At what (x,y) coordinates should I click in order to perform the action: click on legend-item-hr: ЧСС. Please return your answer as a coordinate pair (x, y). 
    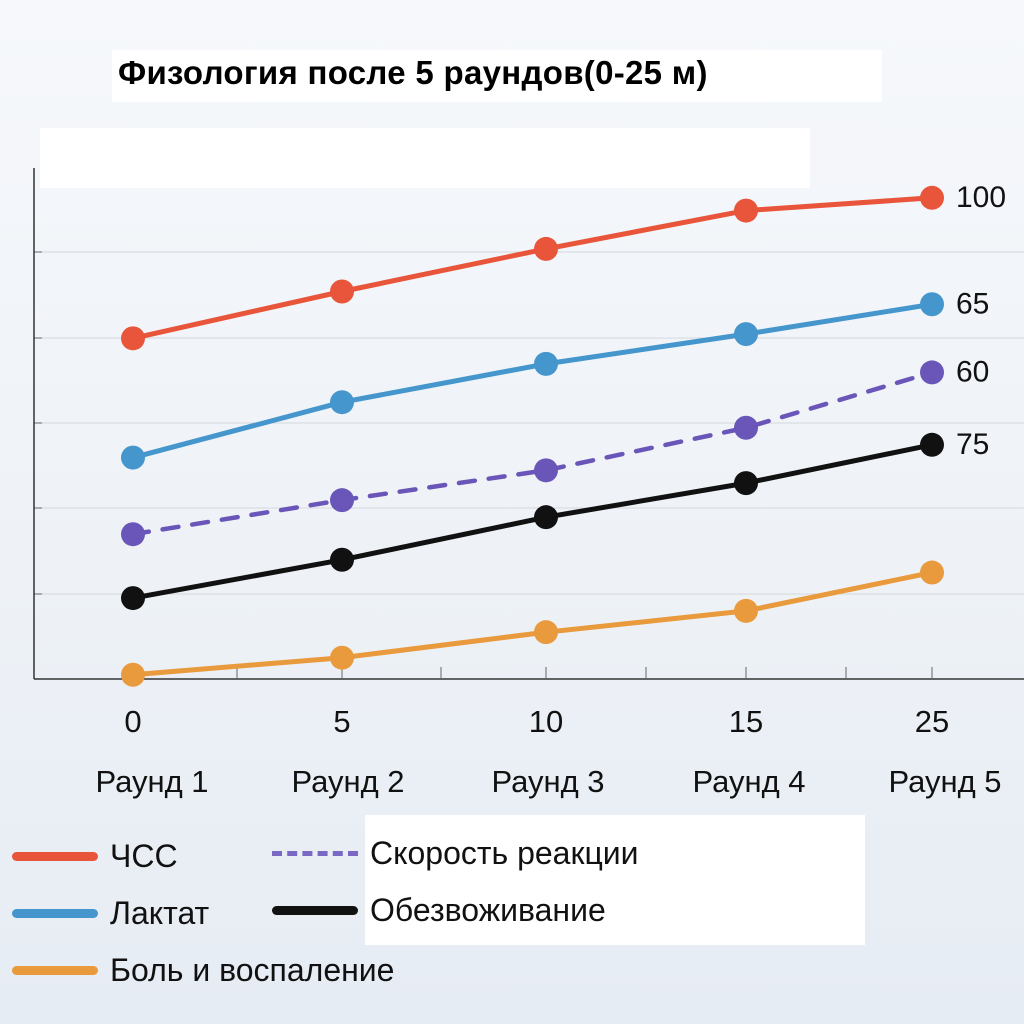
    Looking at the image, I should click on (95, 856).